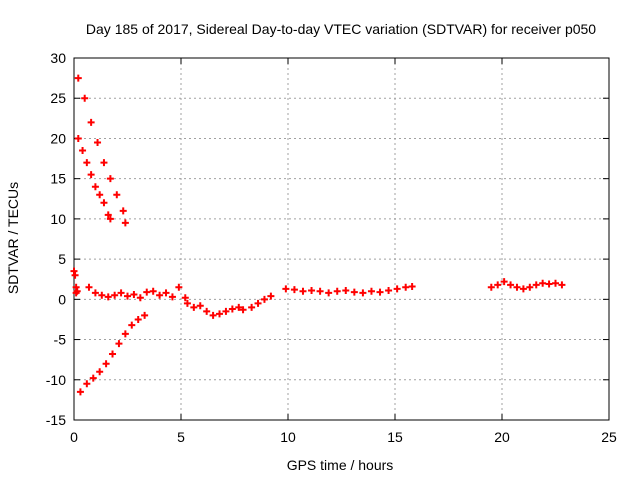  Describe the element at coordinates (502, 437) in the screenshot. I see `x-tick-label: 20` at that location.